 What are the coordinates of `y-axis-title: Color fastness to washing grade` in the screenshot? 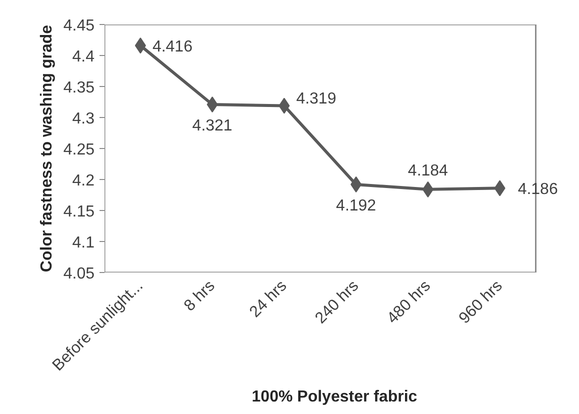 It's located at (47, 148).